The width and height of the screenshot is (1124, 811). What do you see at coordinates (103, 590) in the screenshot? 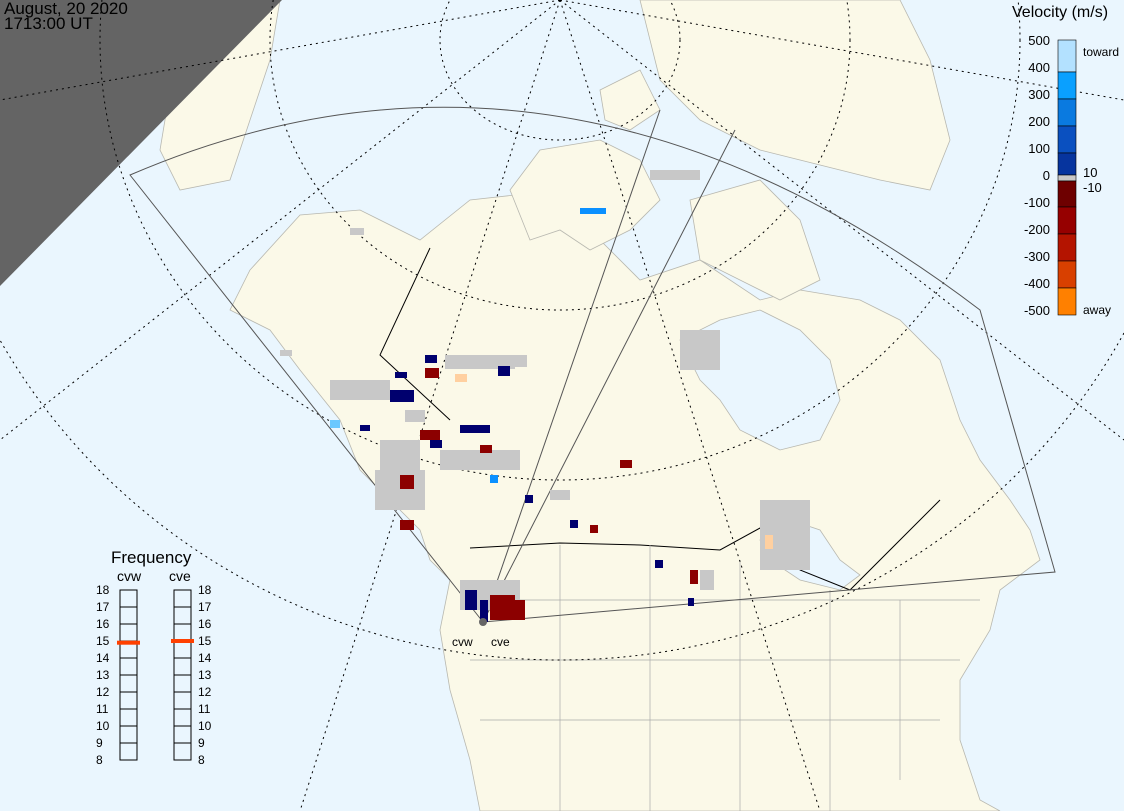
I see `frequency-tick-left: 18` at bounding box center [103, 590].